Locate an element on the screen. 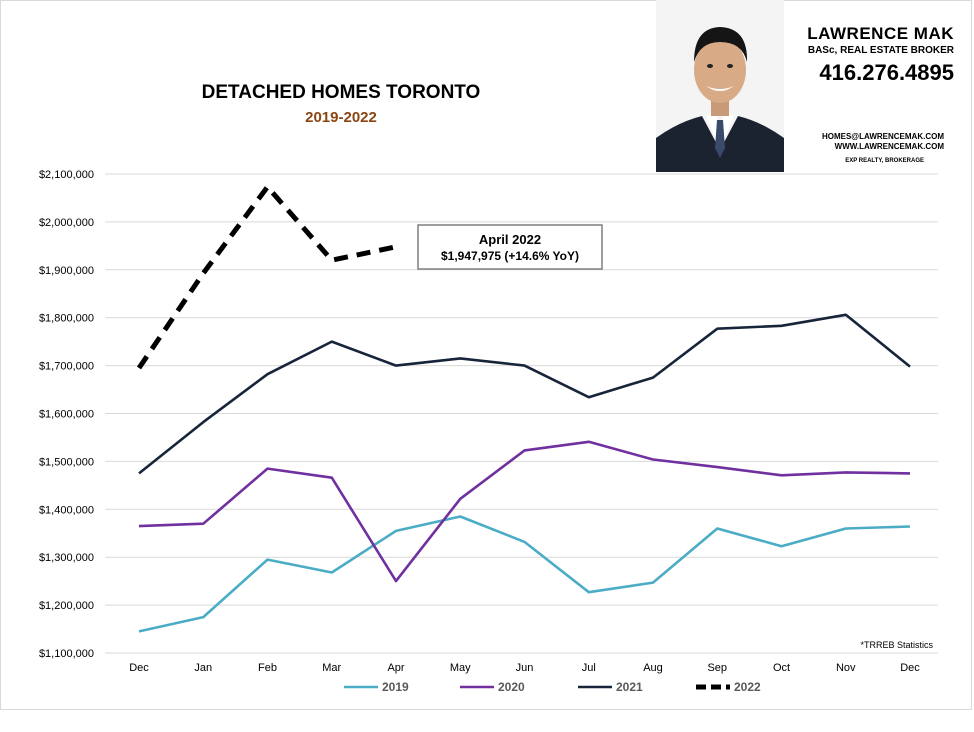 The image size is (974, 732). callout-line1: April 2022 is located at coordinates (510, 239).